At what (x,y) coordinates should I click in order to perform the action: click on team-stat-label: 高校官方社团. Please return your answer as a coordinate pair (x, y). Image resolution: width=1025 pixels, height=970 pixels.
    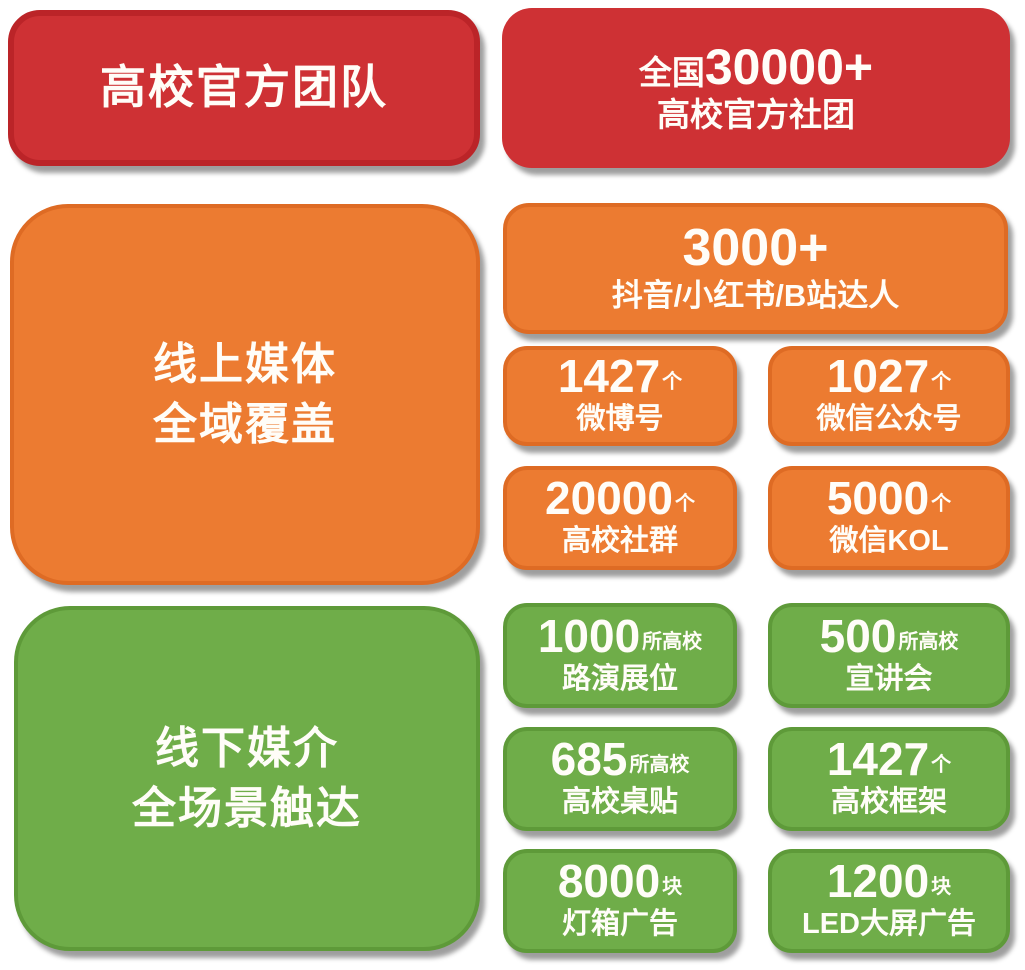
    Looking at the image, I should click on (756, 115).